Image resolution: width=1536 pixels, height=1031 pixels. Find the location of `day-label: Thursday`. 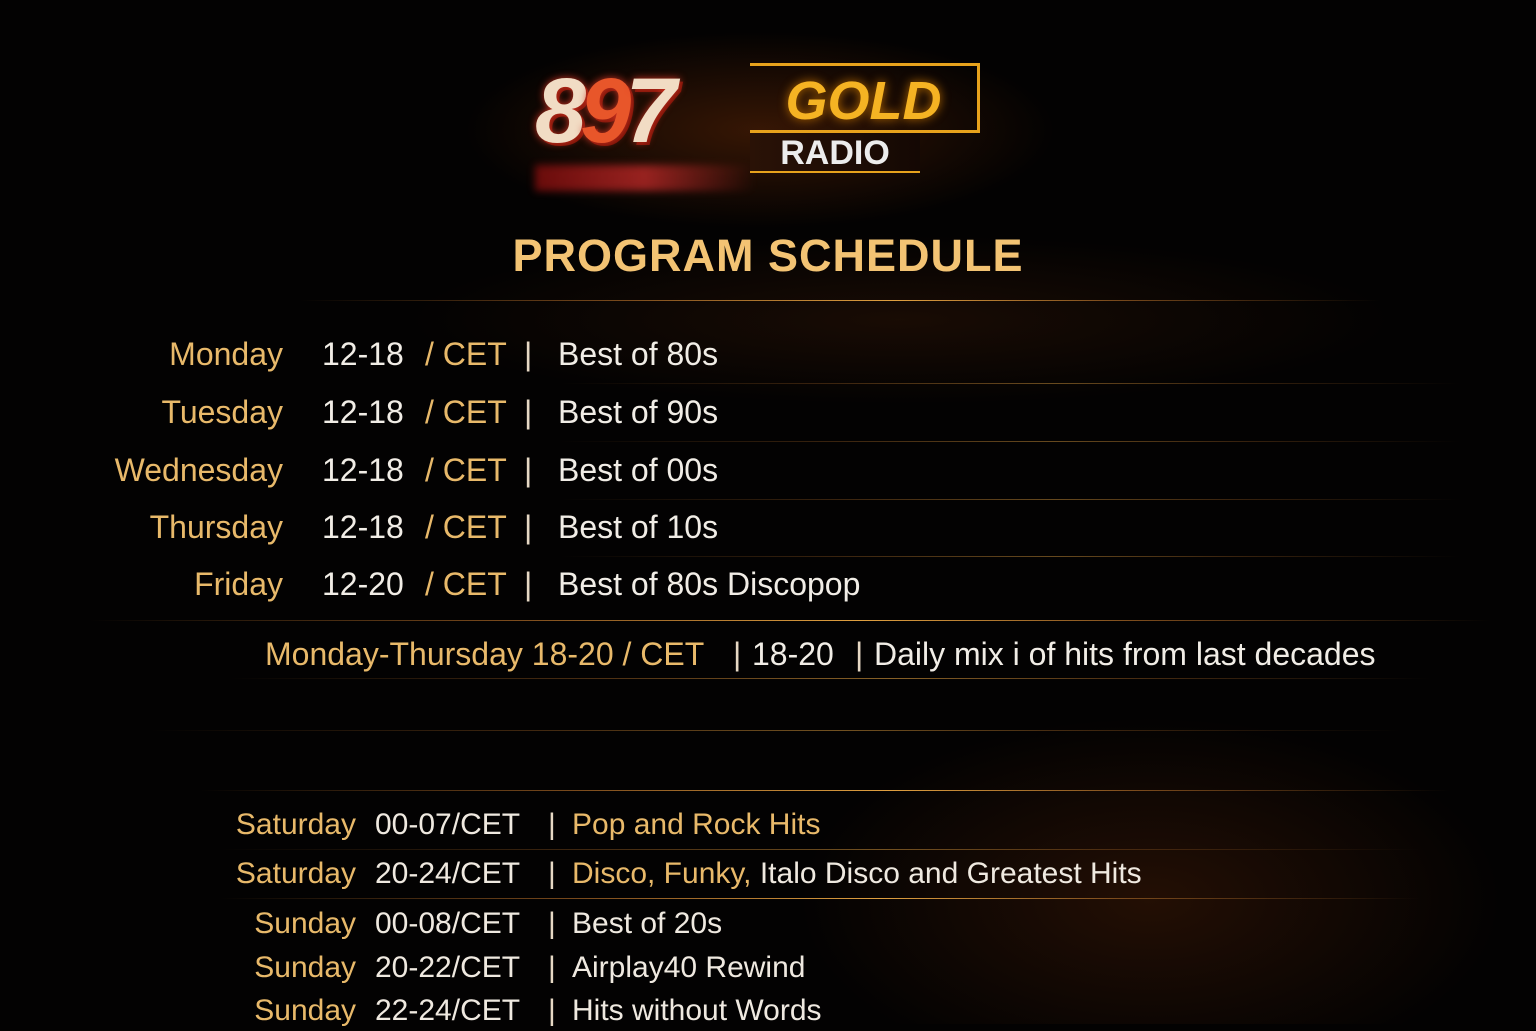

day-label: Thursday is located at coordinates (216, 527).